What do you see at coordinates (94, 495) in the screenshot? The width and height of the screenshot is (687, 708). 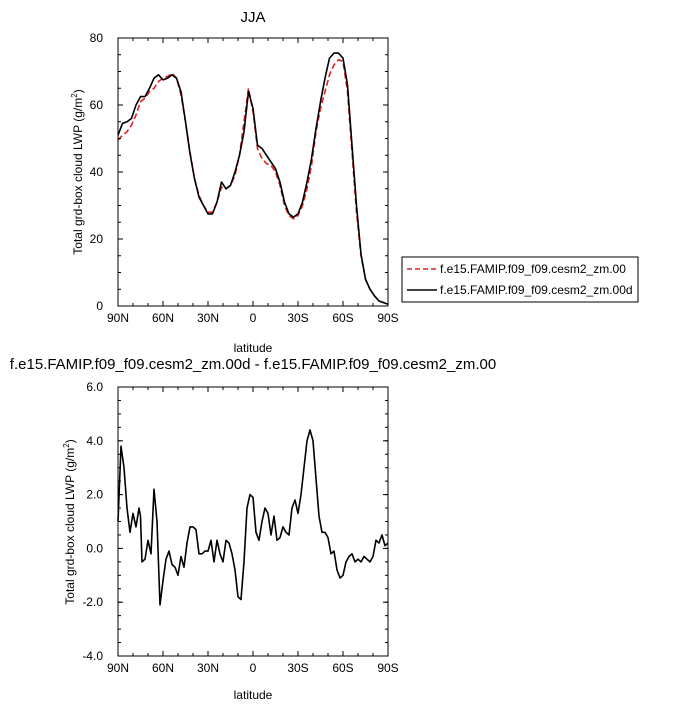 I see `bottom-y-tick-label: 2.0` at bounding box center [94, 495].